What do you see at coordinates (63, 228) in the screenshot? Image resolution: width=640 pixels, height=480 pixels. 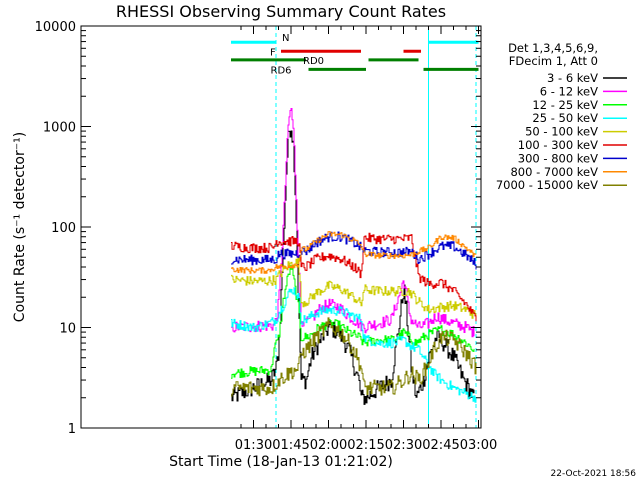 I see `y-tick-label: 100` at bounding box center [63, 228].